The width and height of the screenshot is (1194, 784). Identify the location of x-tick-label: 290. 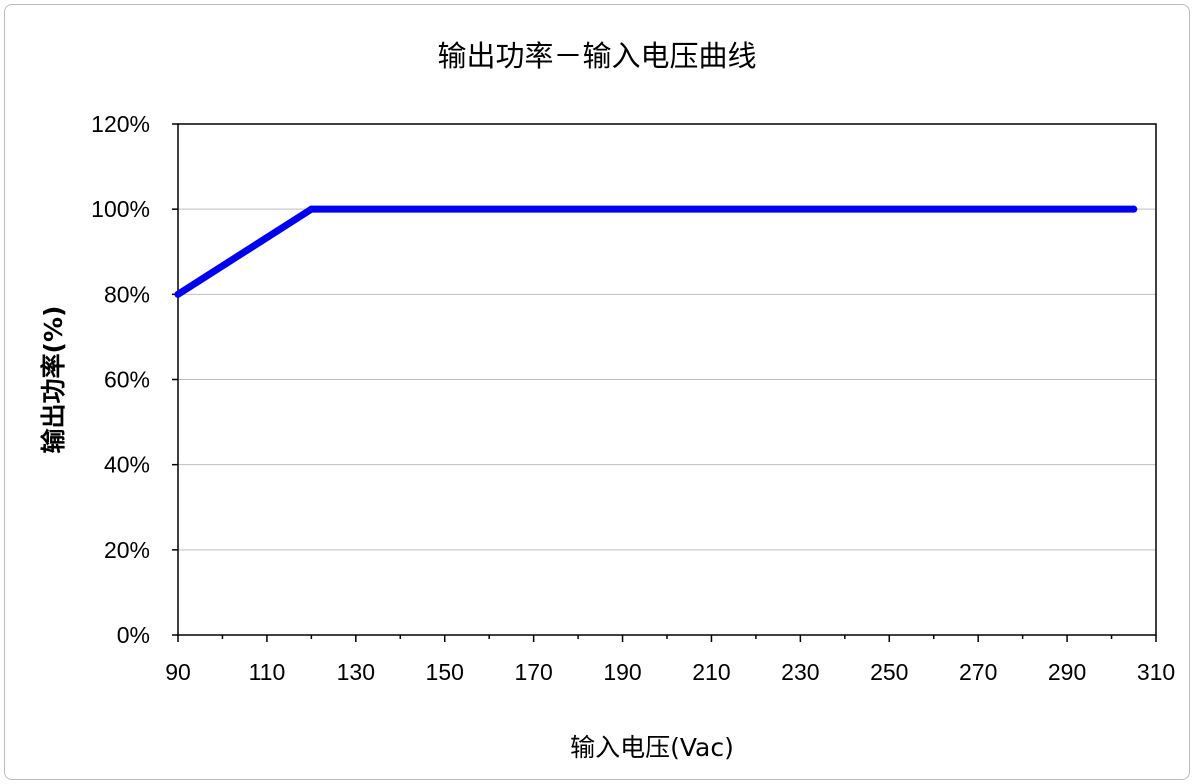
(1067, 672).